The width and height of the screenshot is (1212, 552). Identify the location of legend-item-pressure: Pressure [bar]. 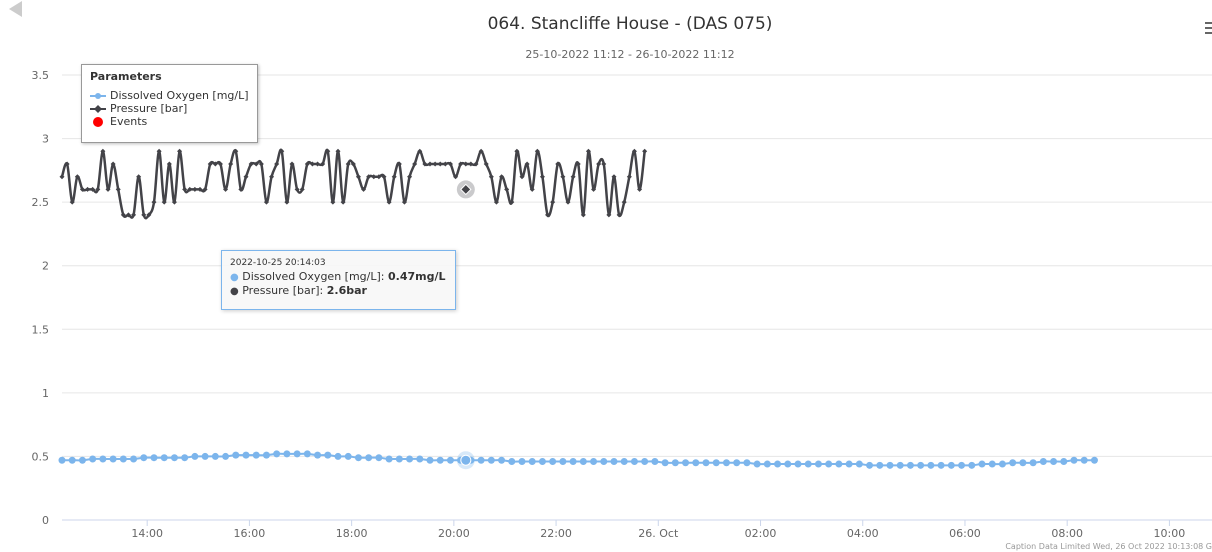
(169, 108).